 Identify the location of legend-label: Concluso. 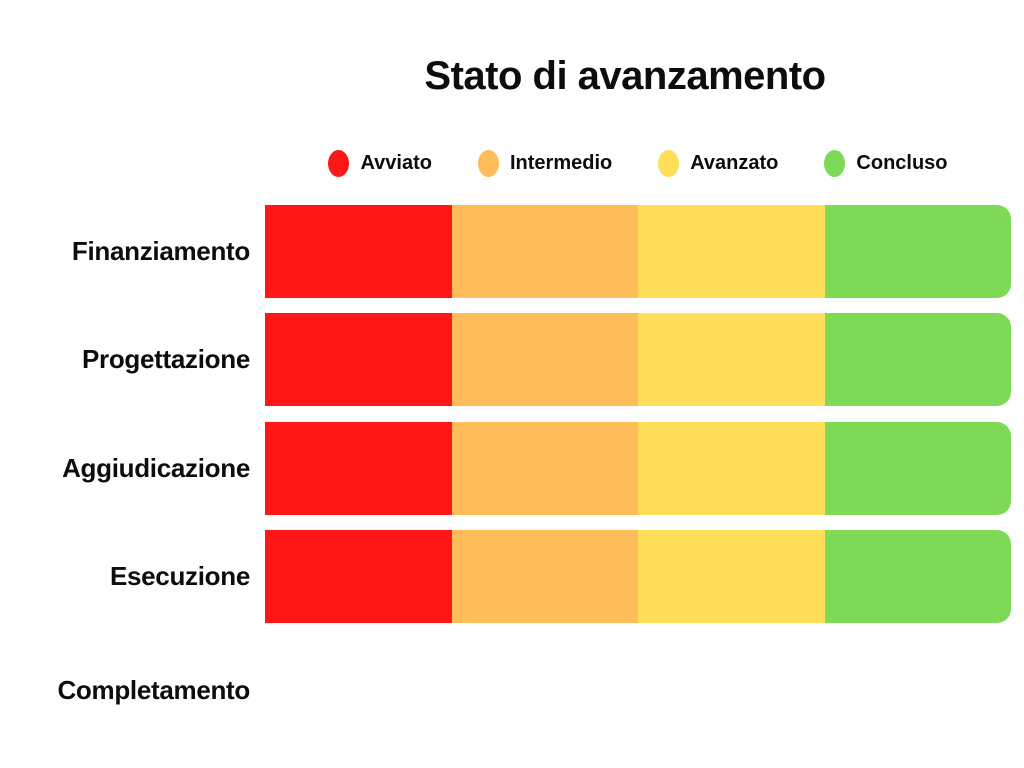
(902, 162).